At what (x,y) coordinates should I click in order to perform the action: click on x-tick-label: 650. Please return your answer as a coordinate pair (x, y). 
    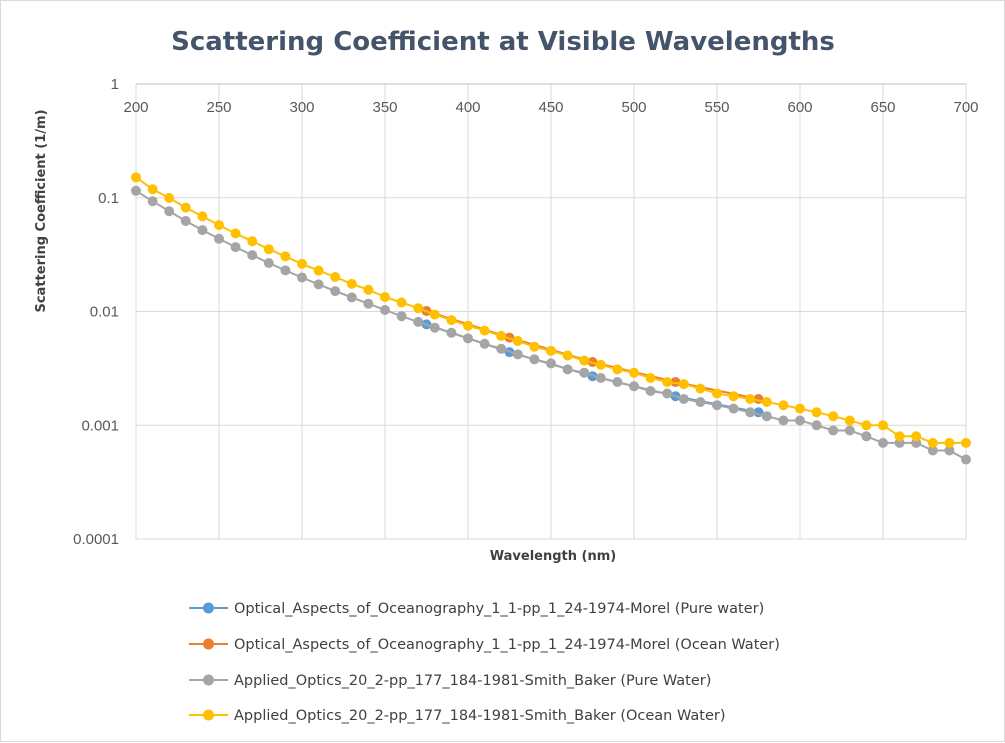
    Looking at the image, I should click on (882, 107).